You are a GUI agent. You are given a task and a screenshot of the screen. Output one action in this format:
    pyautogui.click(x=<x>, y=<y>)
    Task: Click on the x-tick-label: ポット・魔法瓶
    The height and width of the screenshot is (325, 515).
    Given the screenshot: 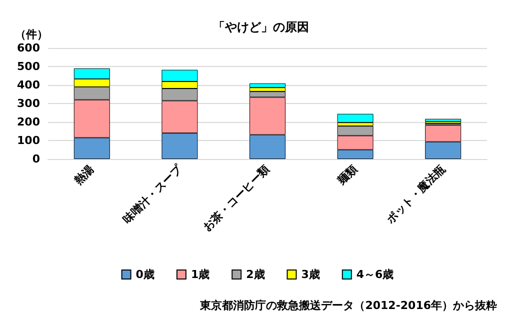 What is the action you would take?
    pyautogui.click(x=415, y=194)
    